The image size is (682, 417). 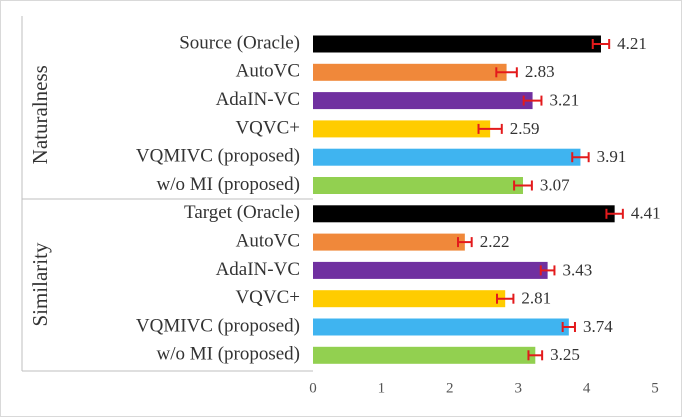 I want to click on value-label: 3.25, so click(x=565, y=354).